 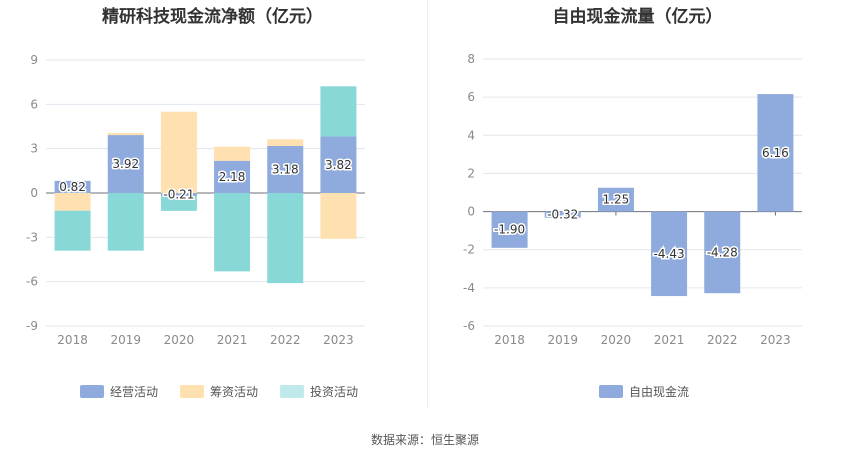 I want to click on left-data-label: 3.82, so click(x=338, y=165).